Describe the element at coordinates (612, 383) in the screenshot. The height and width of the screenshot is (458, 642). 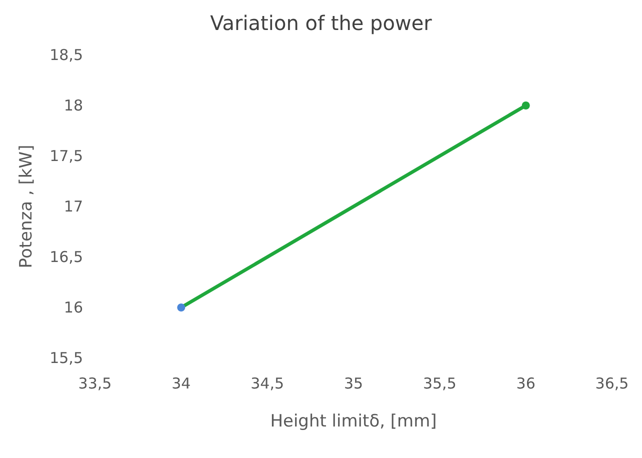
I see `x-tick-label: 36,5` at that location.